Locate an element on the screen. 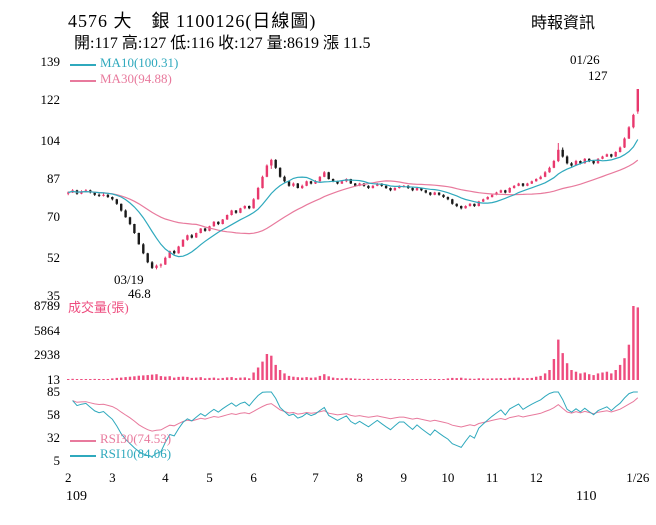  ma10-legend-swatch is located at coordinates (83, 65).